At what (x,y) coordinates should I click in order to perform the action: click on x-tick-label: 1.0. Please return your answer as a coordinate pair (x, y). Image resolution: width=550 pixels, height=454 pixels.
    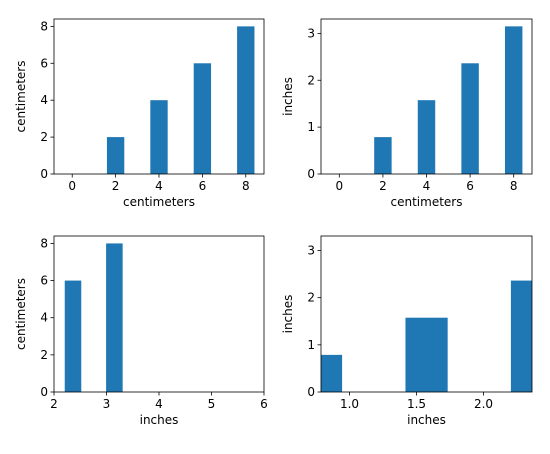
    Looking at the image, I should click on (349, 404).